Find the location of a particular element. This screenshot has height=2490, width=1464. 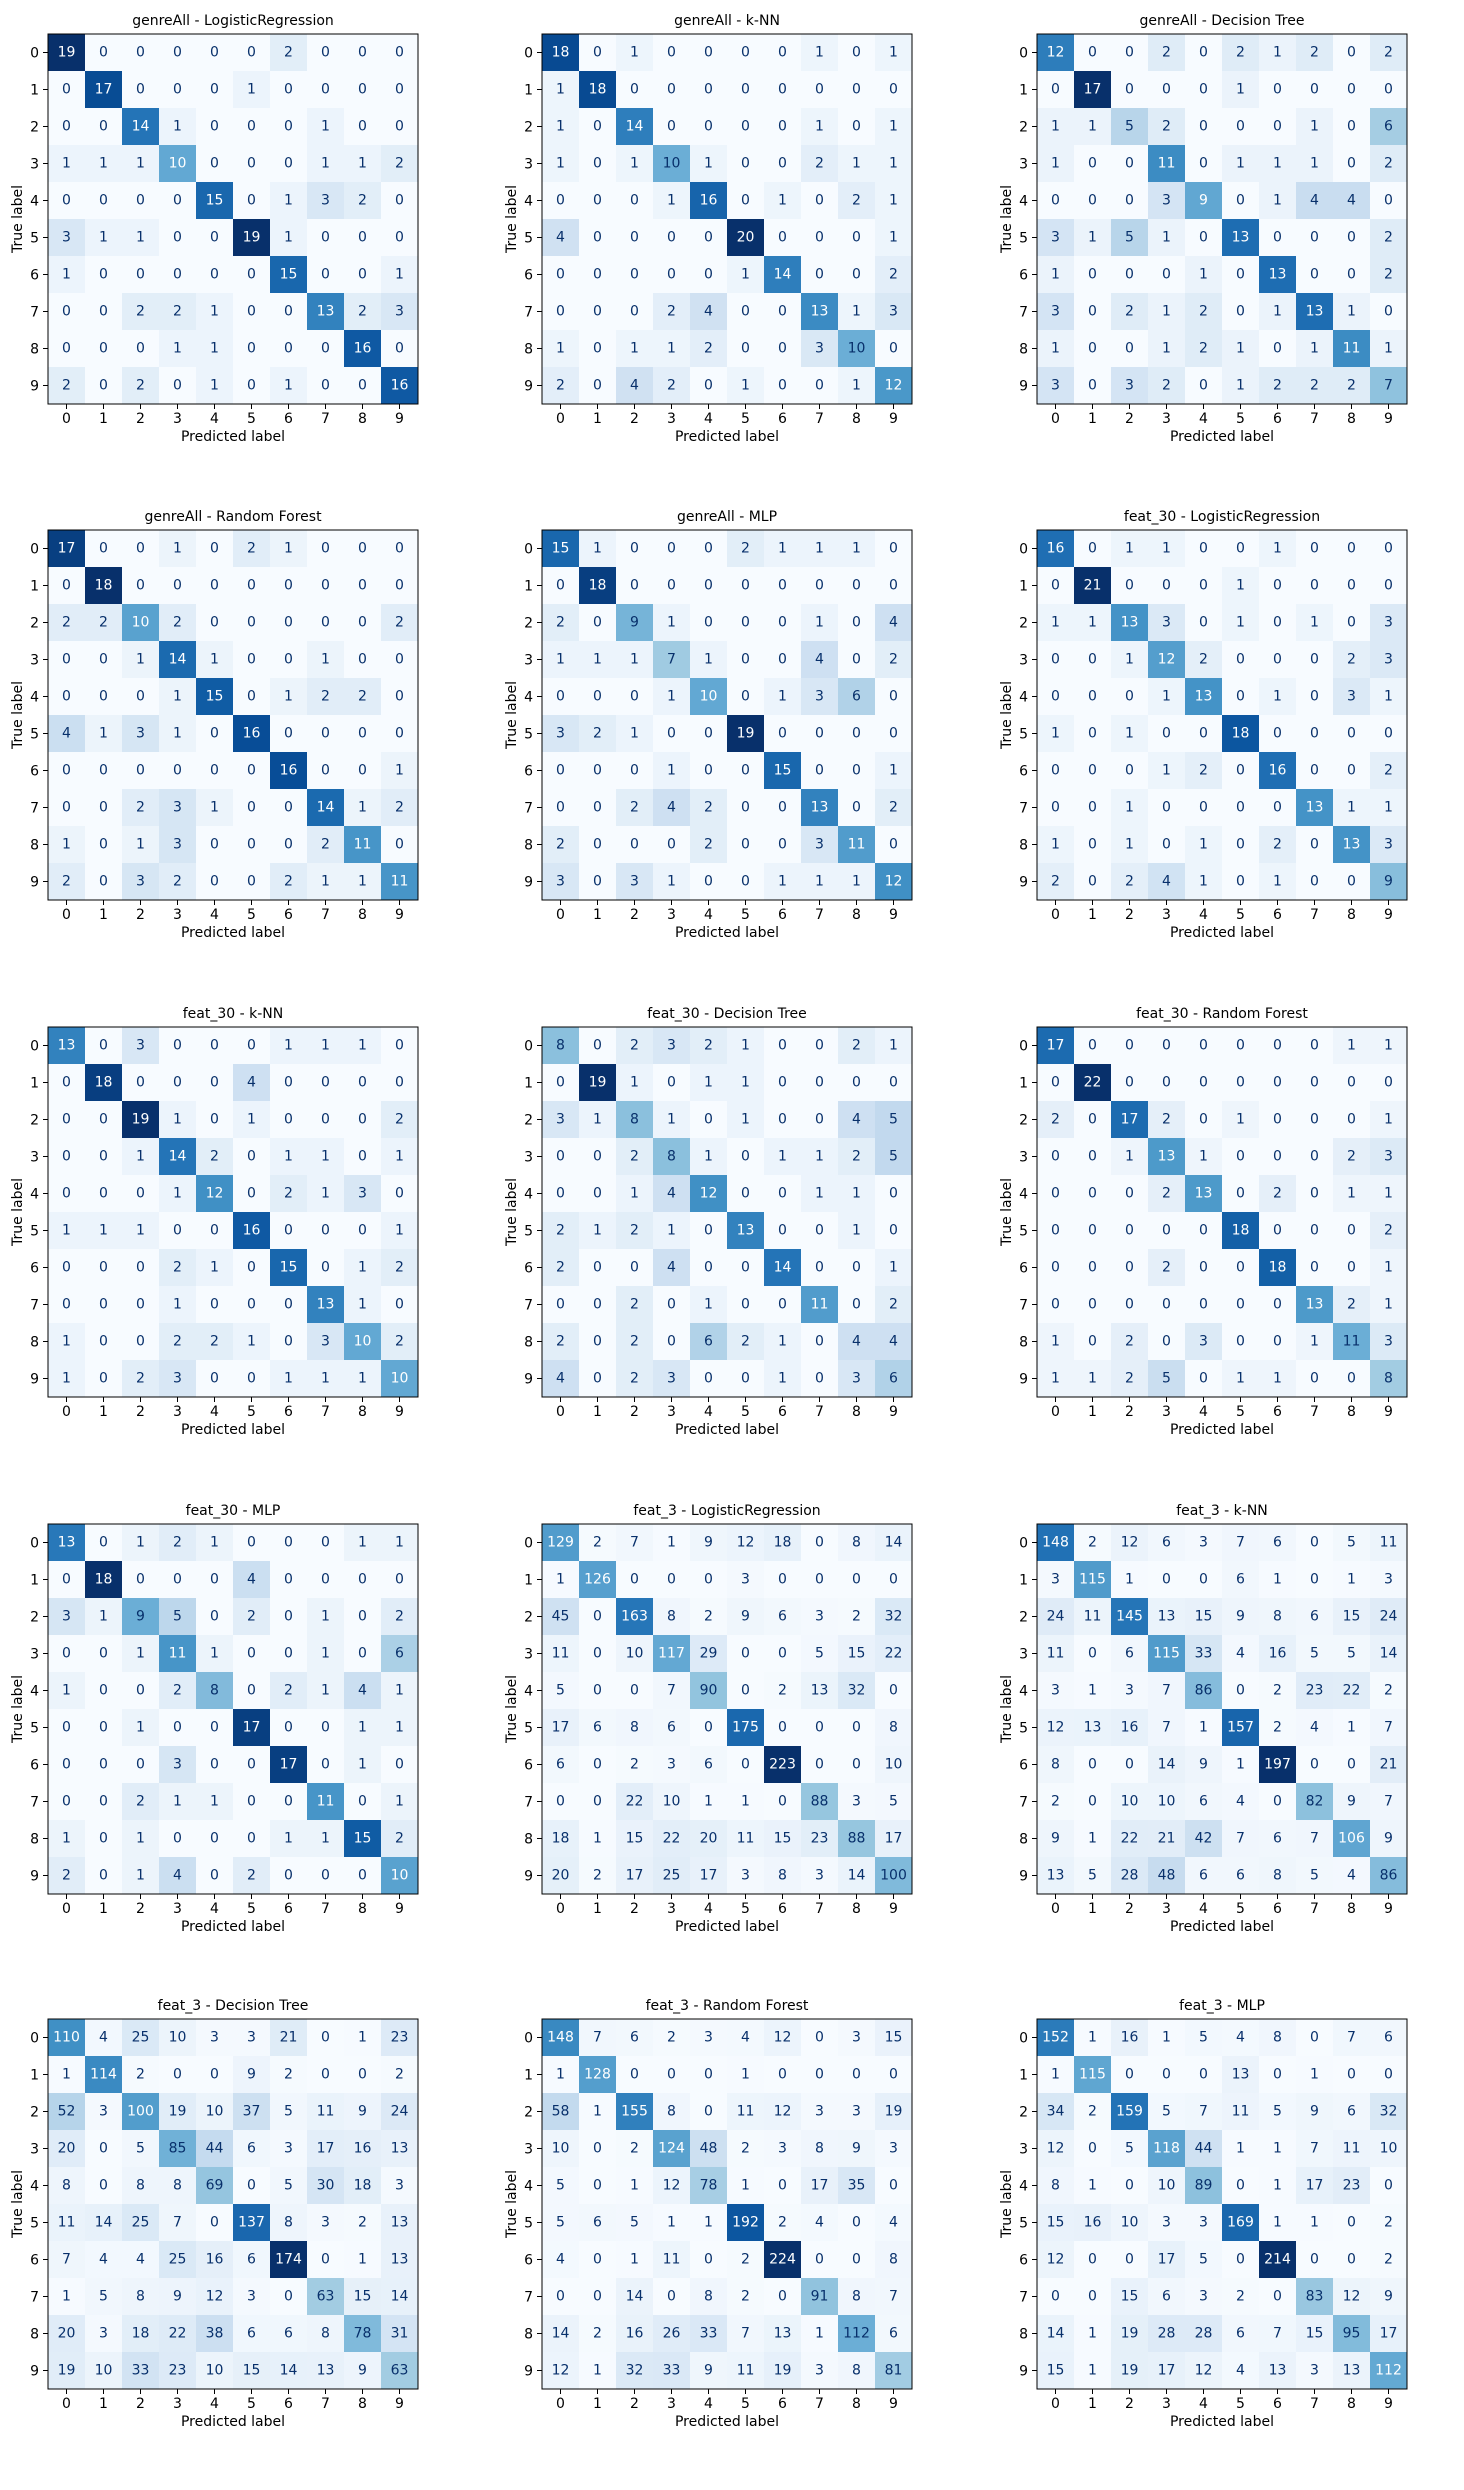

cell-value: 45 is located at coordinates (561, 1617).